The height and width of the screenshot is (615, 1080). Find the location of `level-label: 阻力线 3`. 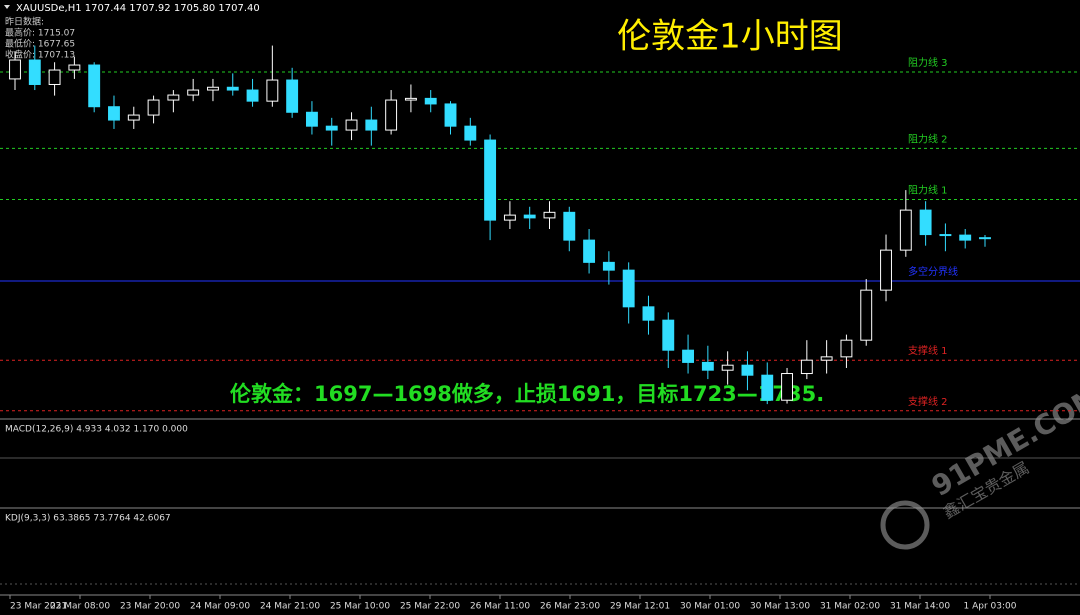

level-label: 阻力线 3 is located at coordinates (928, 62).